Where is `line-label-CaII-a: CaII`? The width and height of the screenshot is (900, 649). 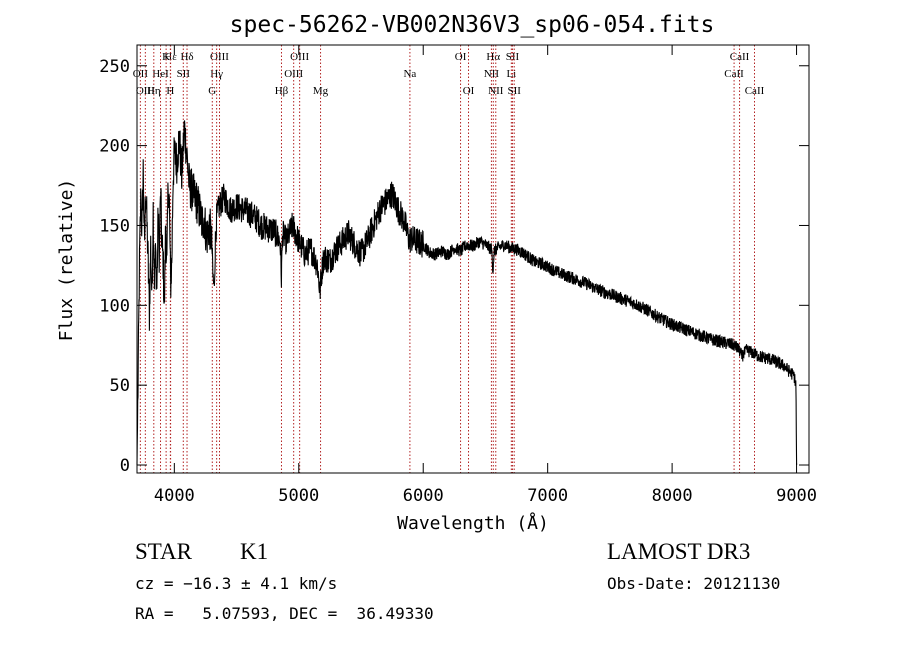 line-label-CaII-a: CaII is located at coordinates (740, 57).